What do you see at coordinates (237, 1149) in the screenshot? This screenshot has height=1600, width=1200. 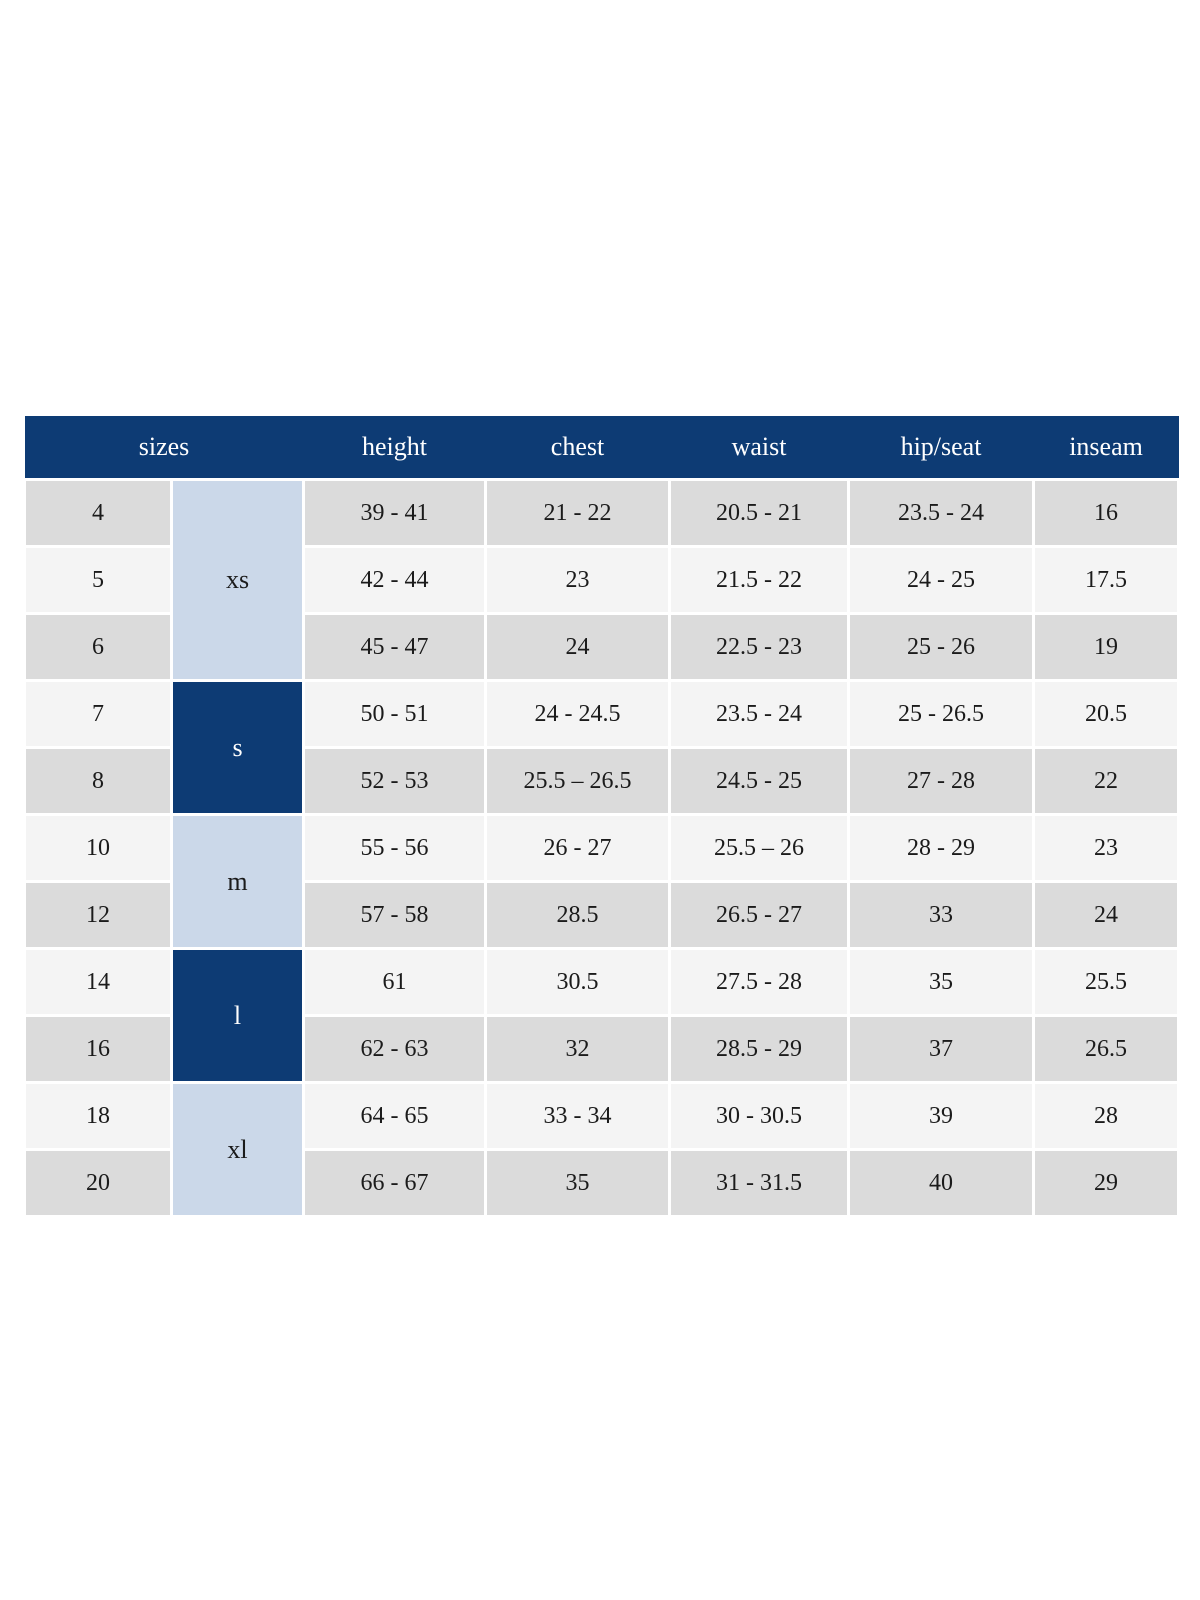 I see `size-group-cell-xl: xl` at bounding box center [237, 1149].